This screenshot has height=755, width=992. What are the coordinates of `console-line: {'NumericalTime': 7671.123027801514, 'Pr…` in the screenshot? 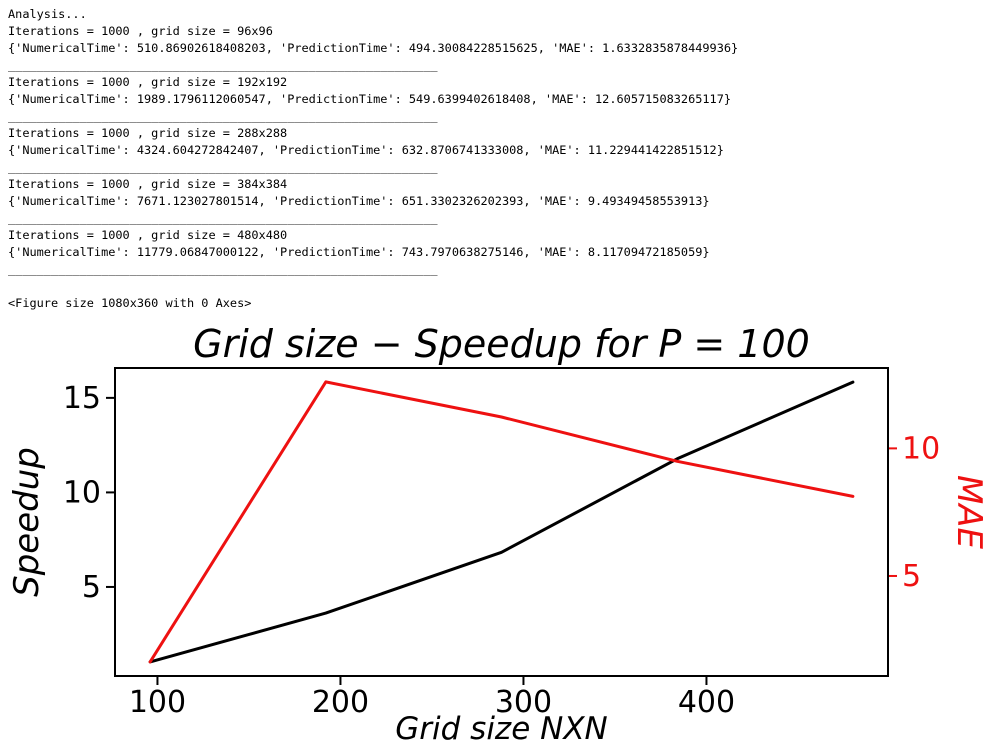 It's located at (359, 201).